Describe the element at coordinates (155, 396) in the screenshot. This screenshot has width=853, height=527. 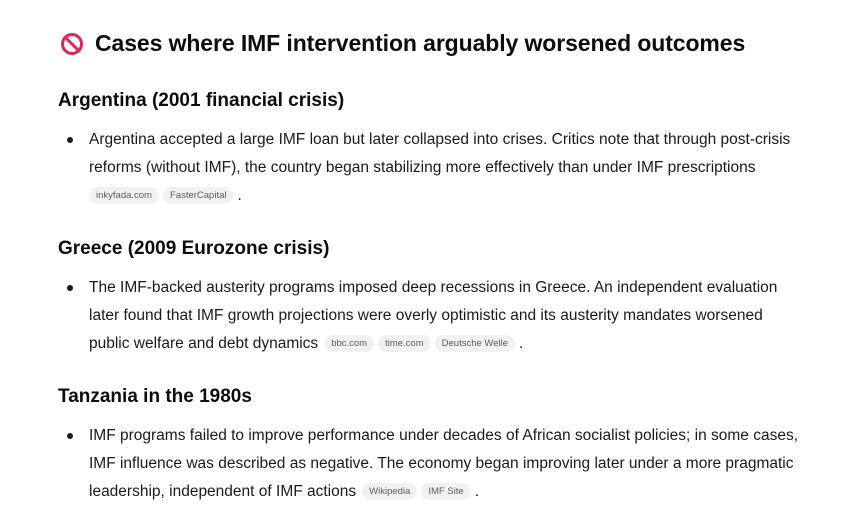
I see `section-heading: Tanzania in the 1980s` at that location.